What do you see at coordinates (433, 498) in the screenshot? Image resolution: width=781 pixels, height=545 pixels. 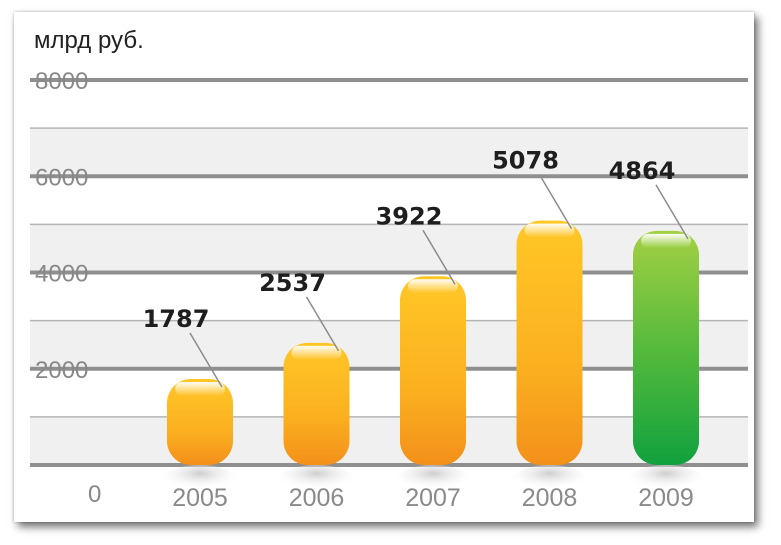 I see `x-tick-label: 2007` at bounding box center [433, 498].